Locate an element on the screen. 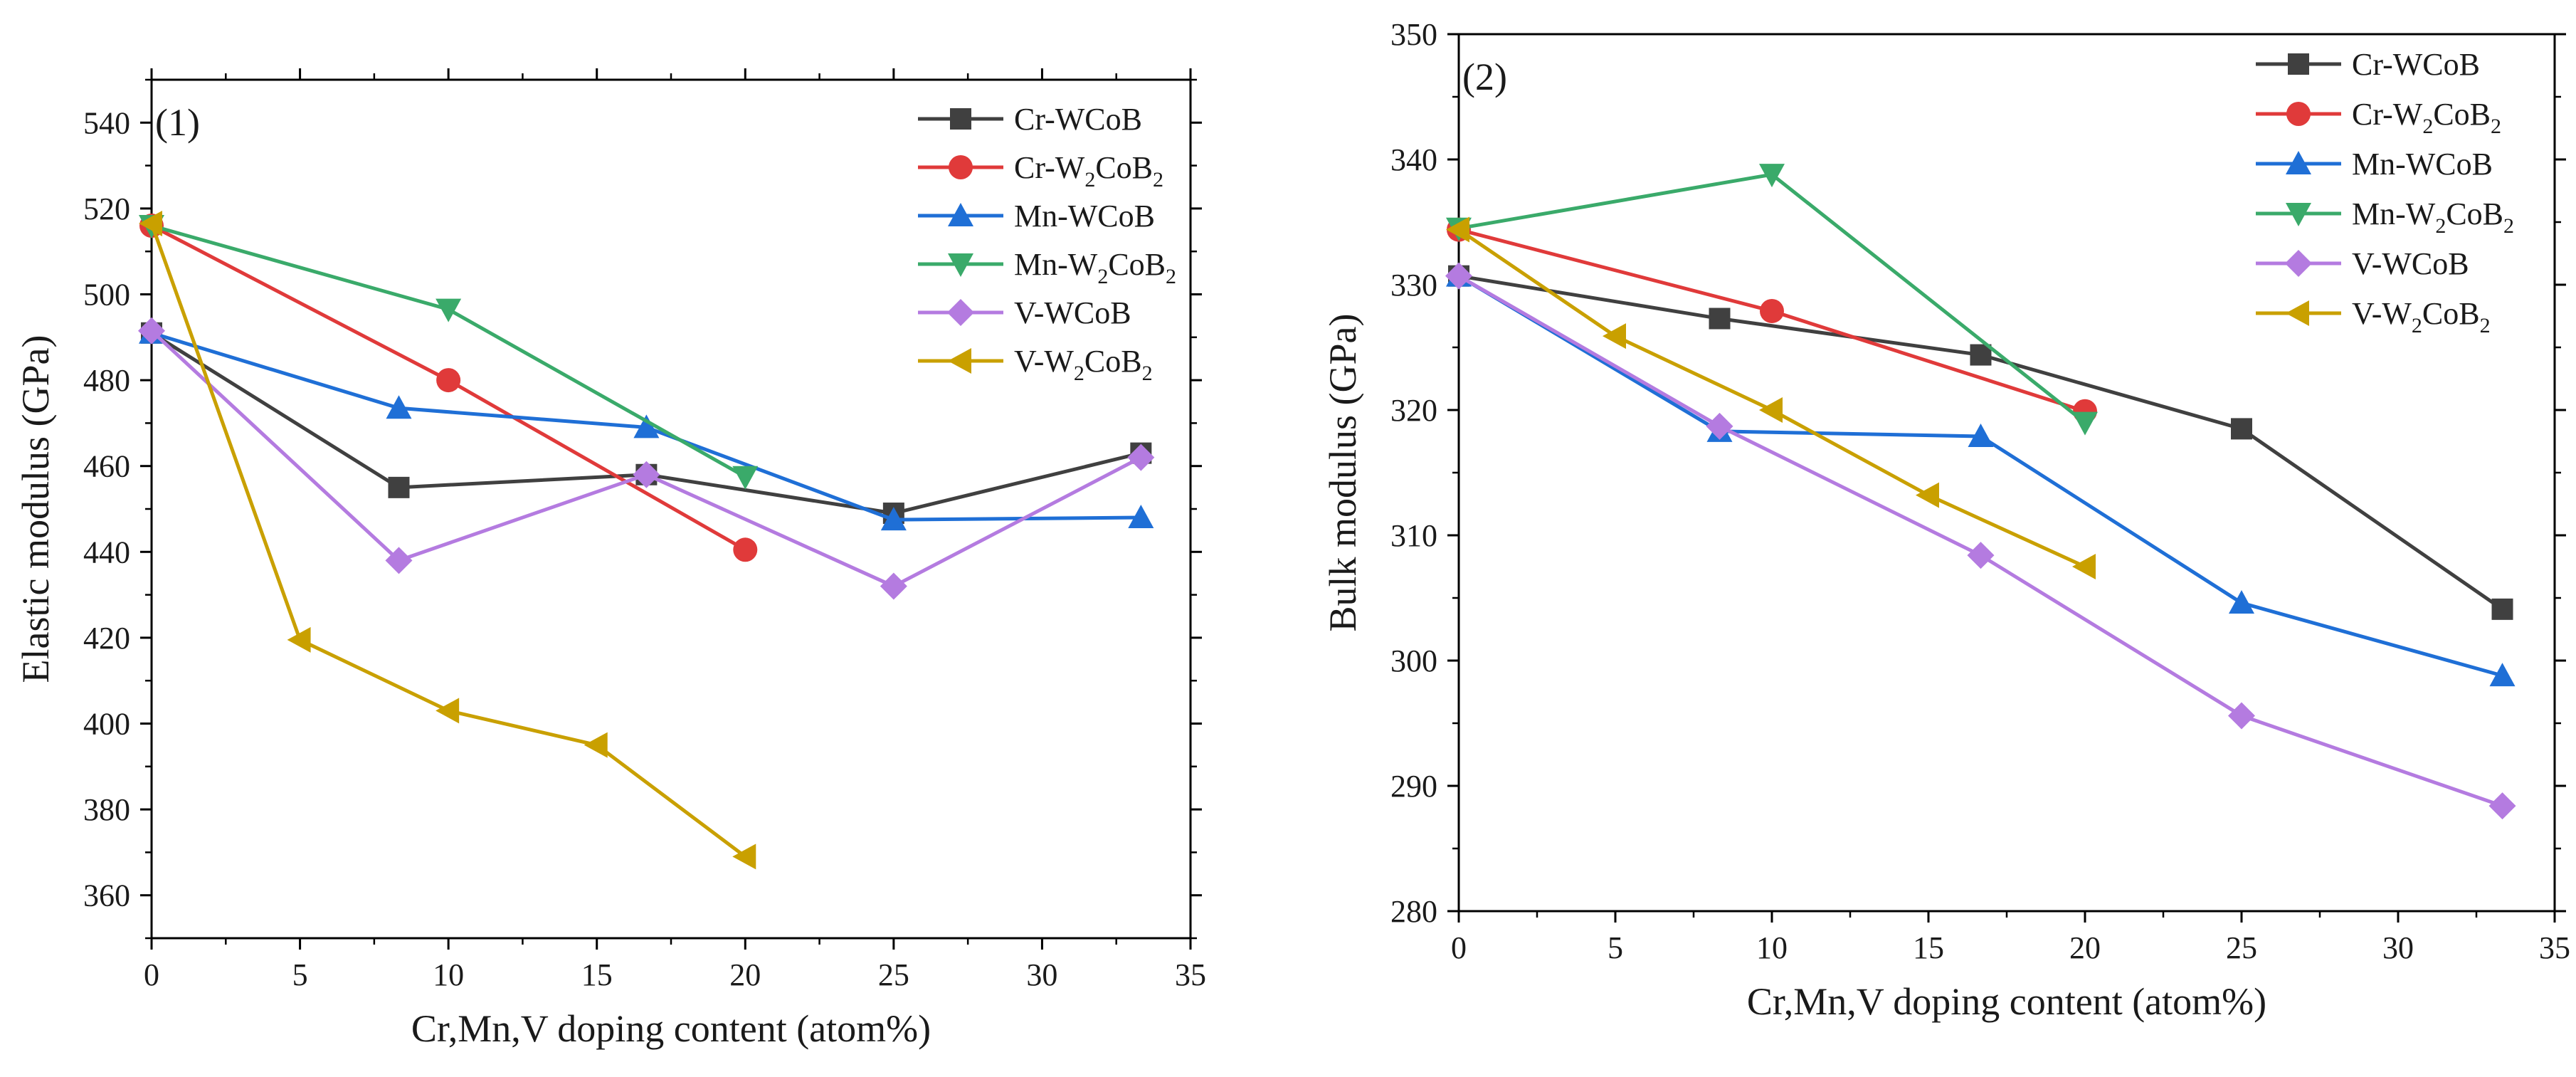 The width and height of the screenshot is (2576, 1077). legend-label: Cr-W2CoB2 is located at coordinates (2426, 118).